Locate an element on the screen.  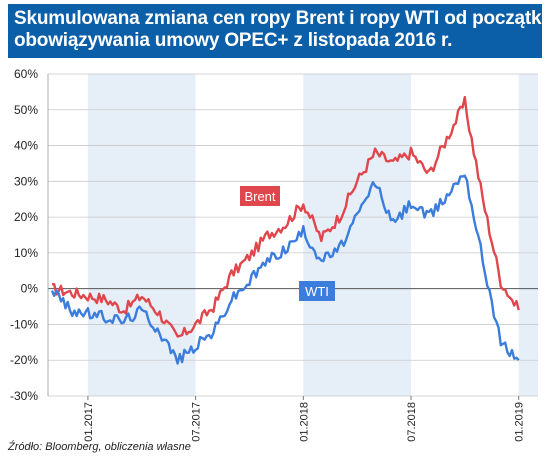
y-tick-label: -20% is located at coordinates (24, 360).